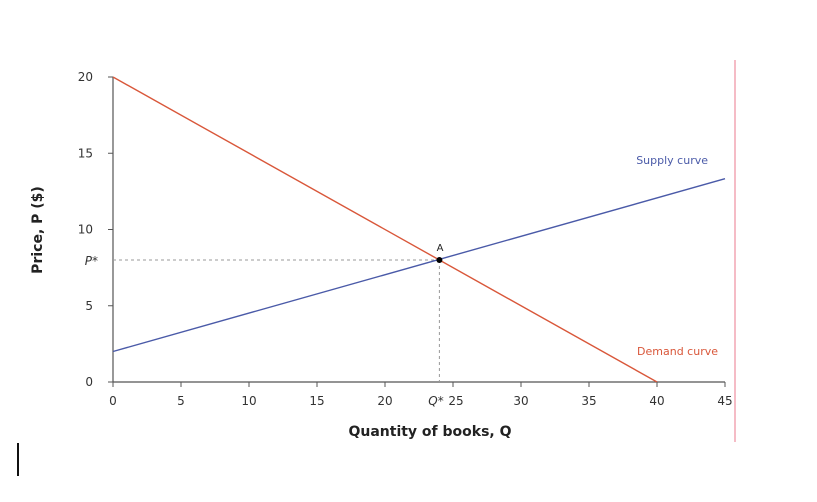  I want to click on x-tick-label: 45, so click(724, 401).